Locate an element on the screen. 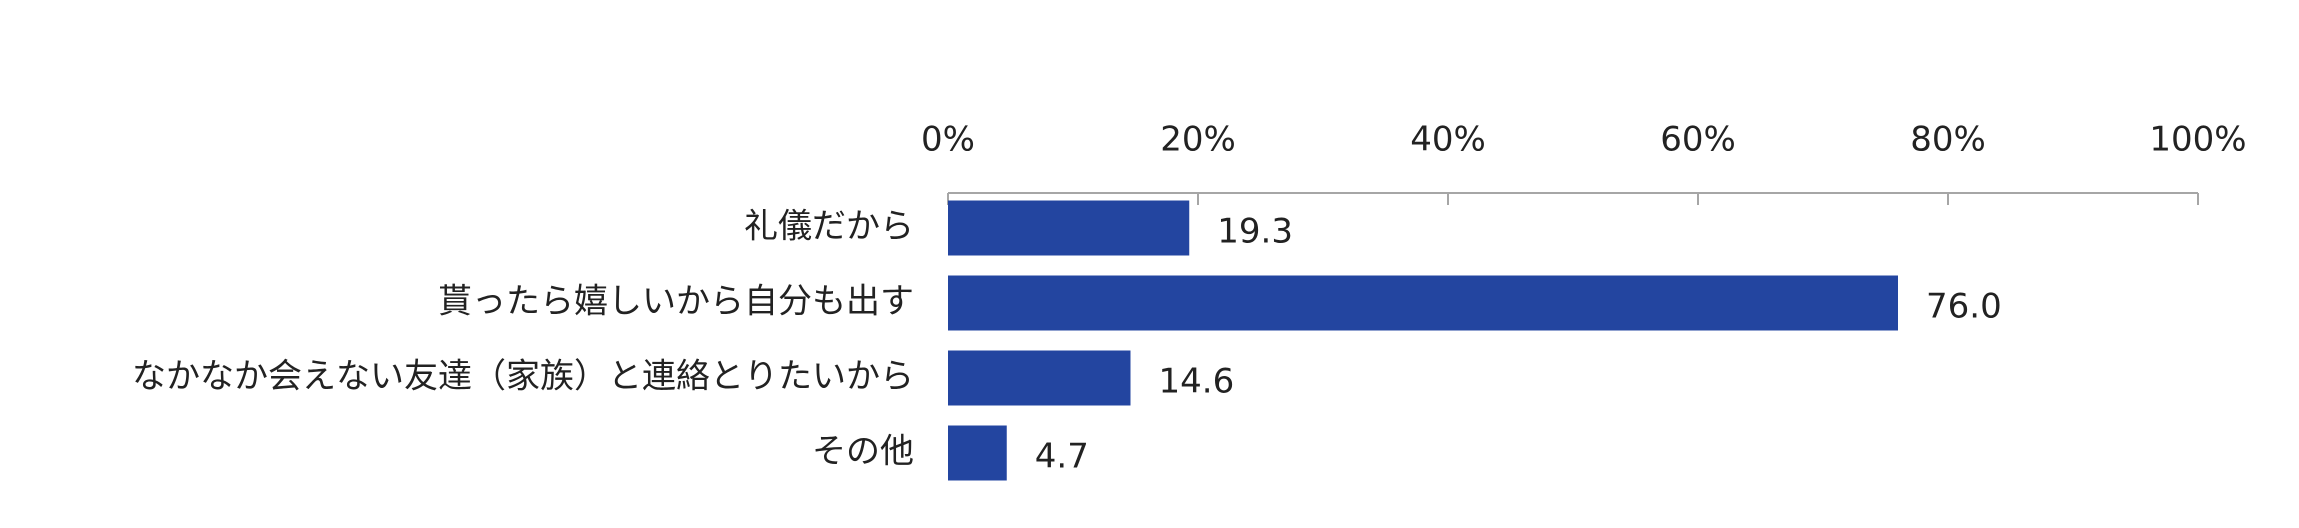 This screenshot has width=2299, height=528. data-label: 76.0 is located at coordinates (1964, 307).